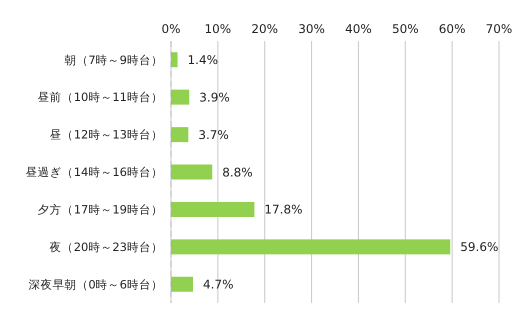 This screenshot has height=321, width=529. What do you see at coordinates (100, 97) in the screenshot?
I see `y-tick-label: 昼前（10時～11時台）` at bounding box center [100, 97].